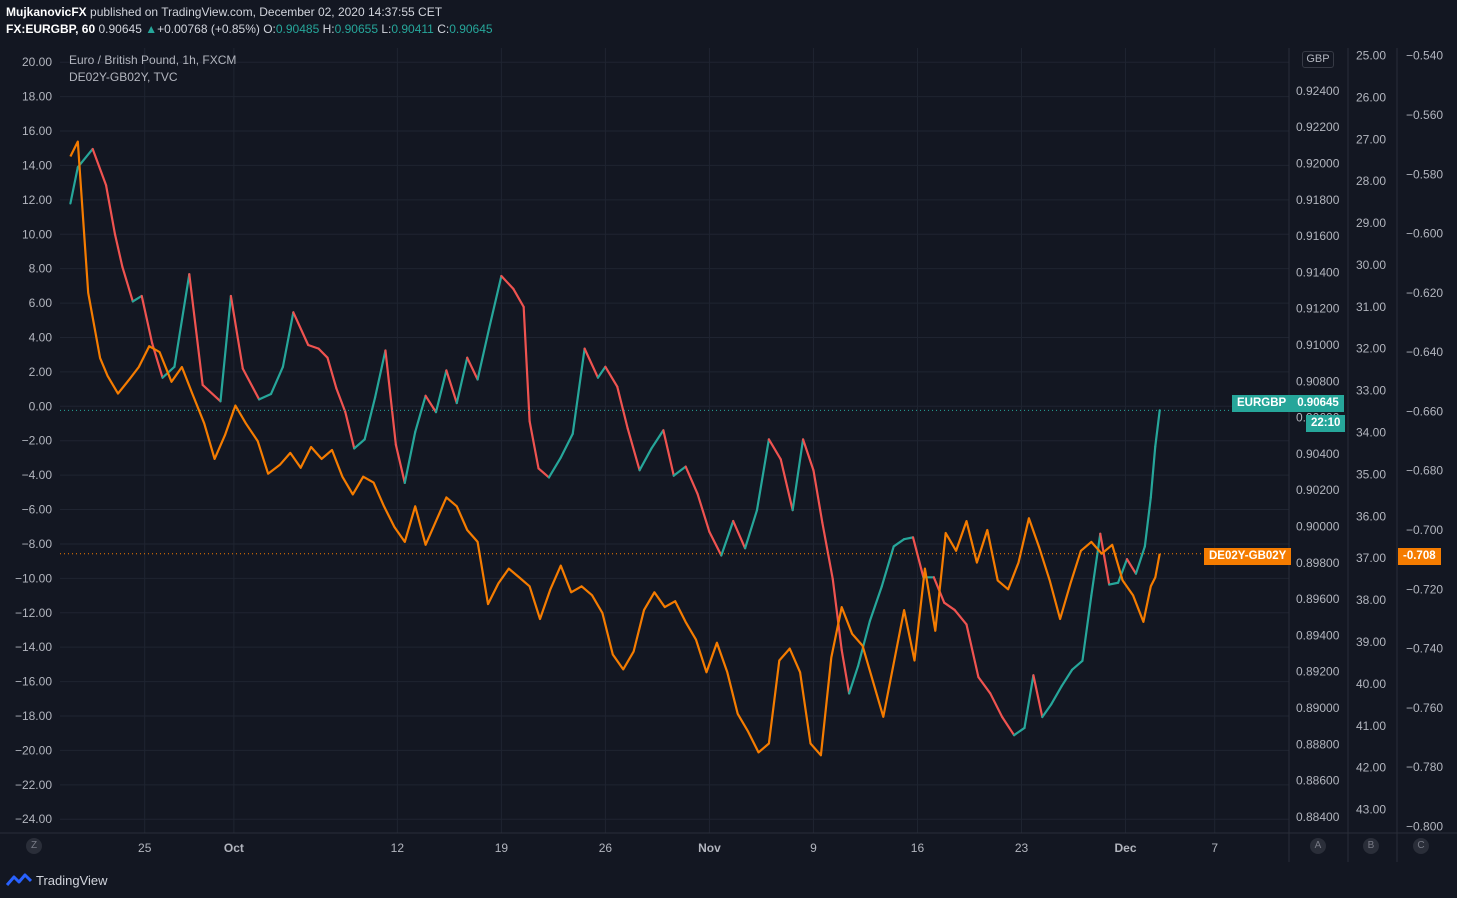 This screenshot has width=1457, height=898. Describe the element at coordinates (1318, 635) in the screenshot. I see `price-axis-tick: 0.89400` at that location.